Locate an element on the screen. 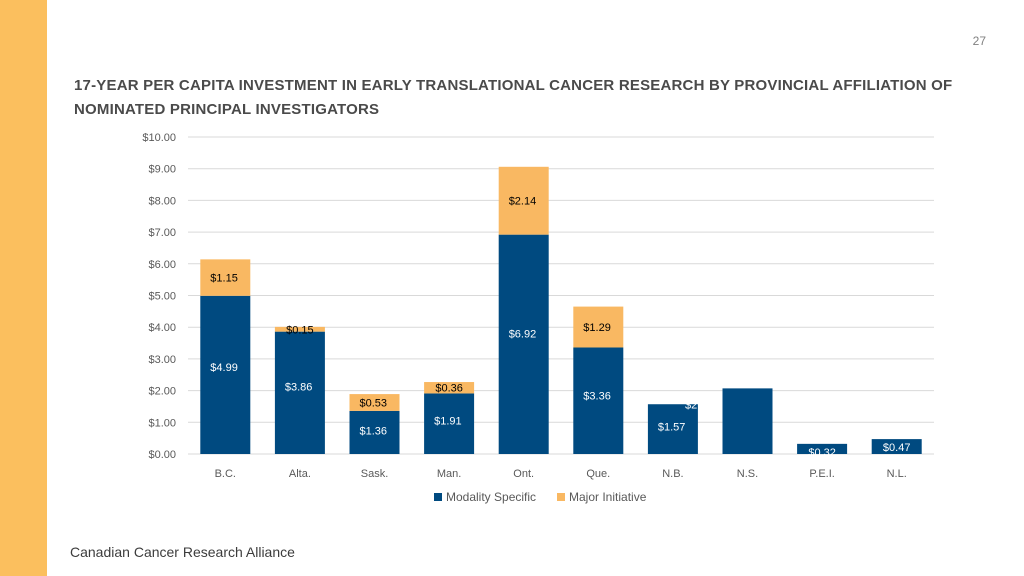  legend-label-modality-specific: Modality Specific is located at coordinates (491, 497).